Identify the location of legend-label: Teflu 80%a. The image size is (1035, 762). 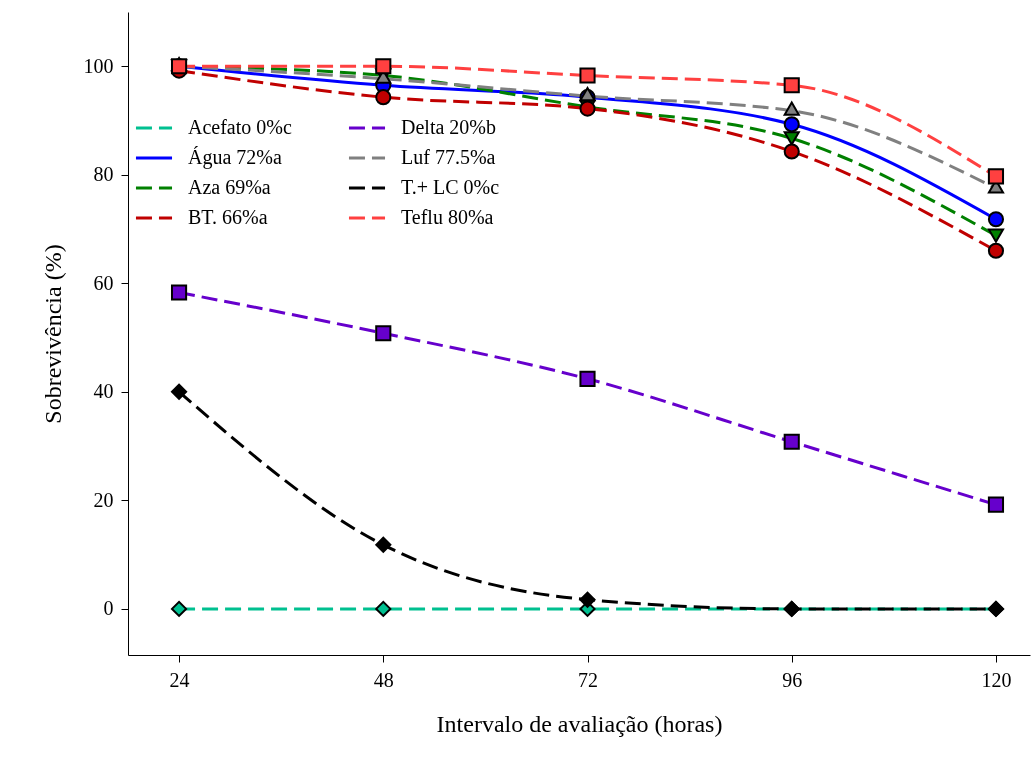
(447, 217).